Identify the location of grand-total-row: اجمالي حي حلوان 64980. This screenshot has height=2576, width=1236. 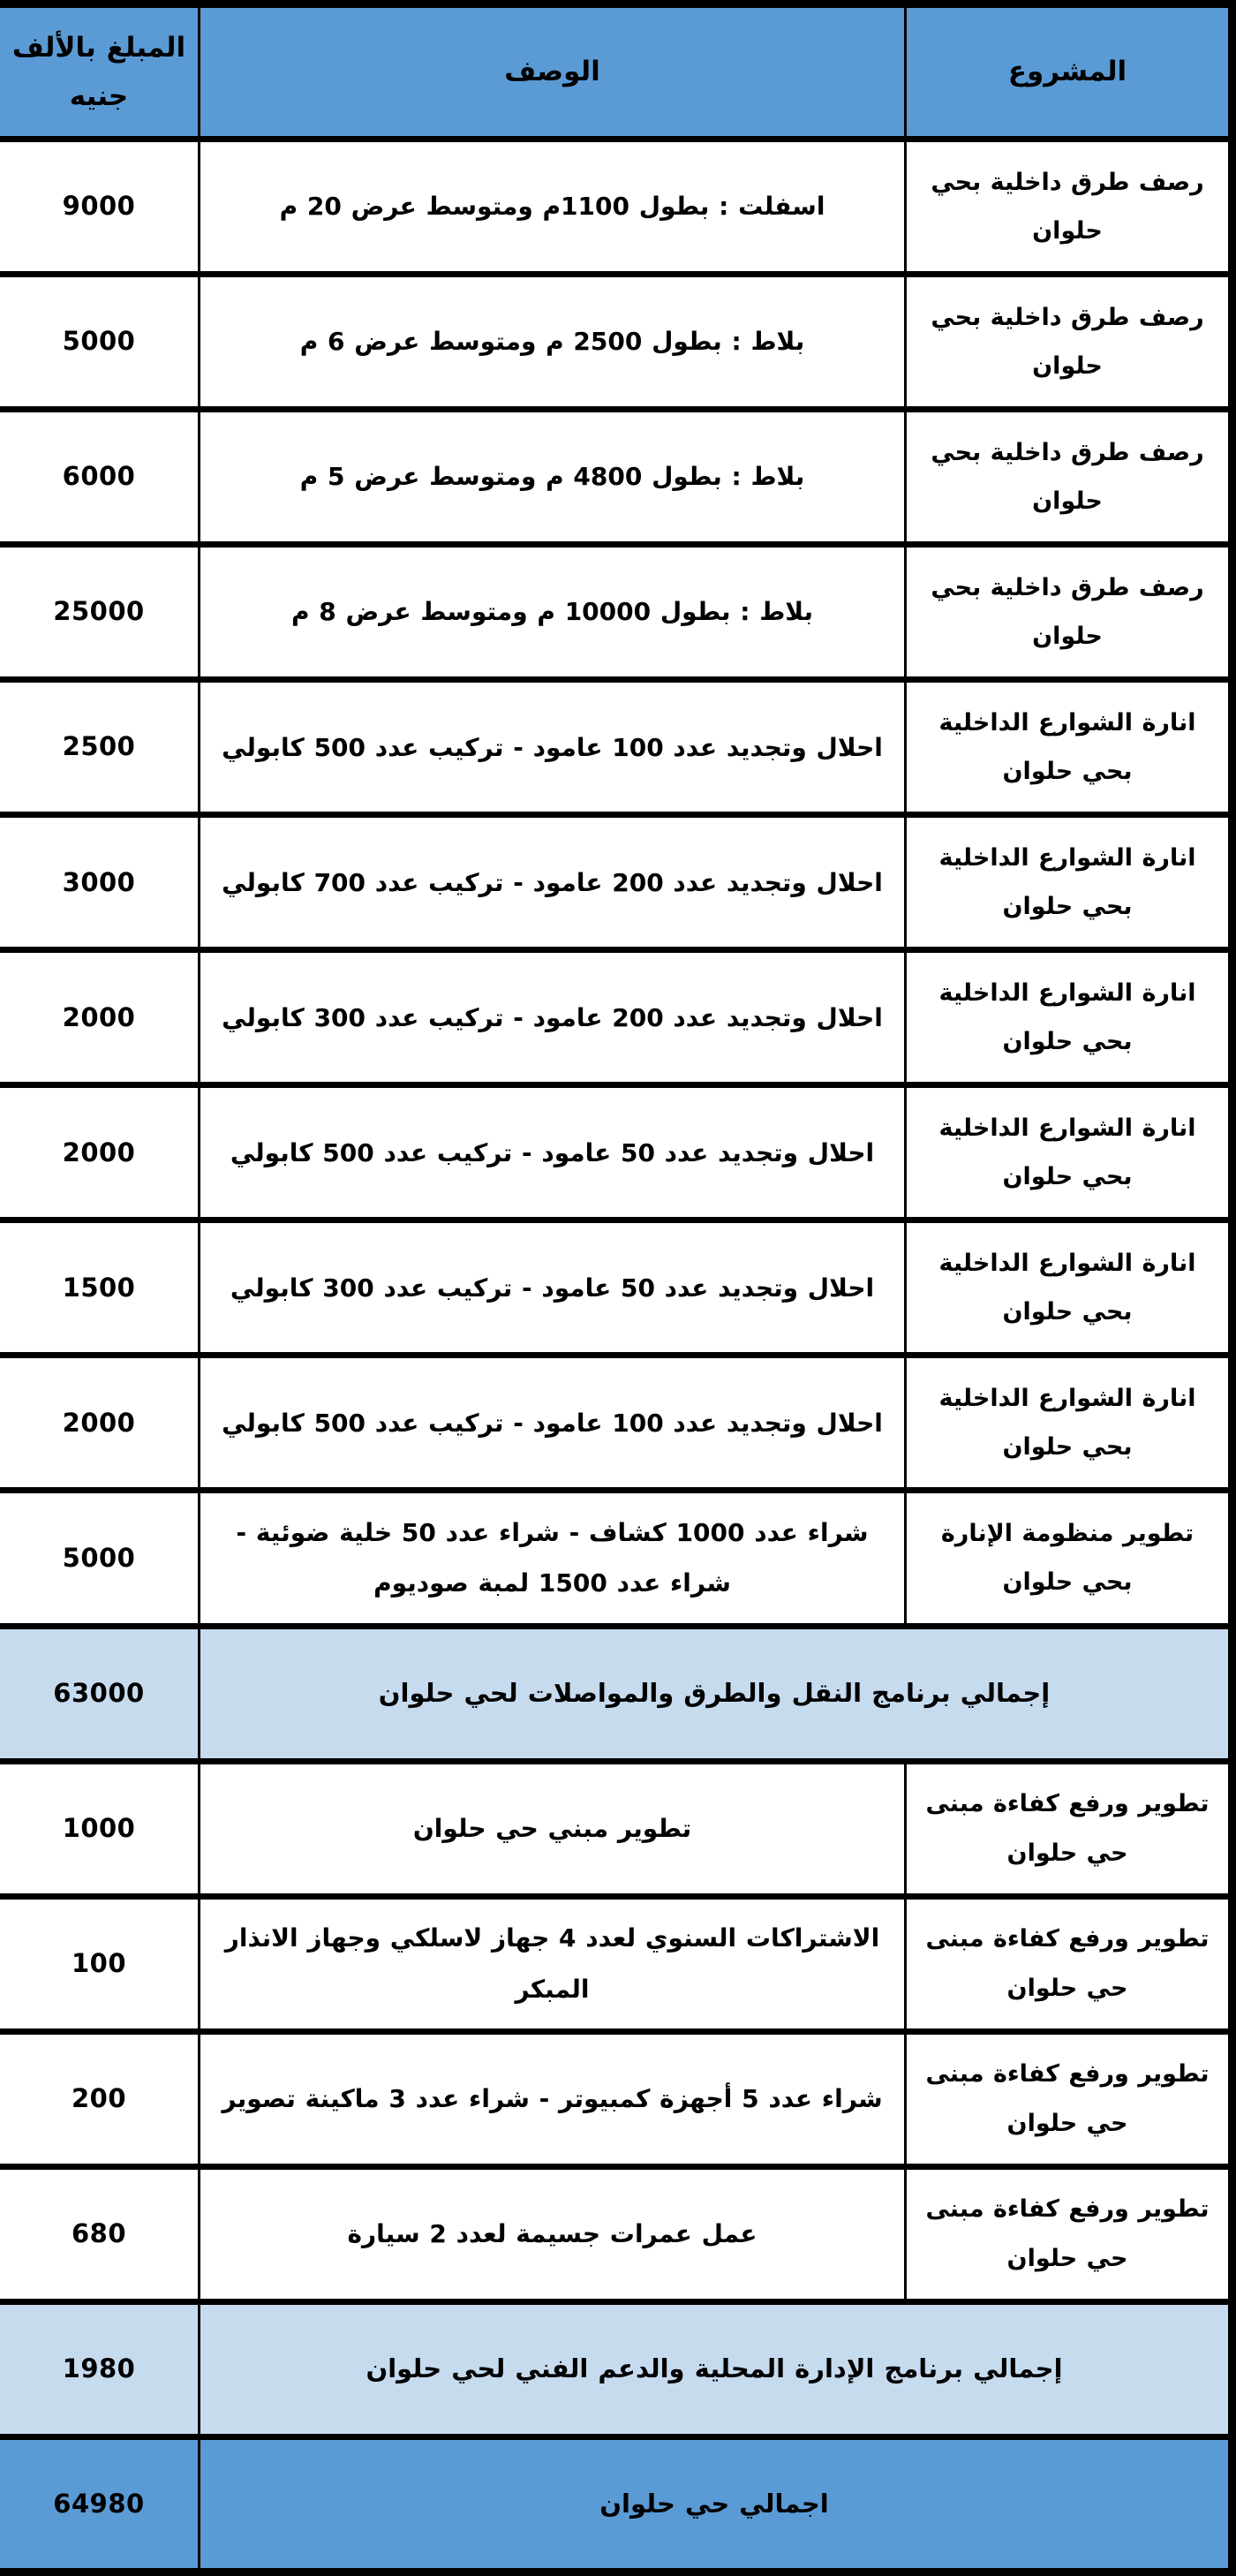
(617, 2504).